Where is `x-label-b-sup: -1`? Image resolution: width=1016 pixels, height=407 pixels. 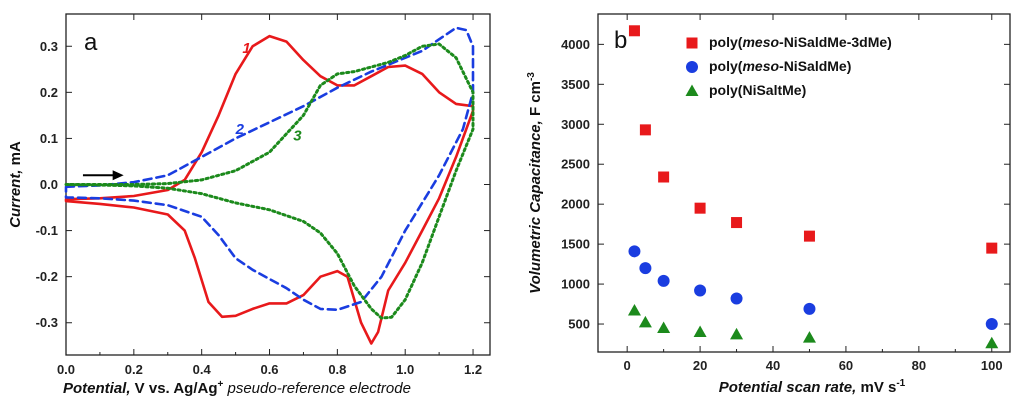
x-label-b-sup: -1 is located at coordinates (900, 383).